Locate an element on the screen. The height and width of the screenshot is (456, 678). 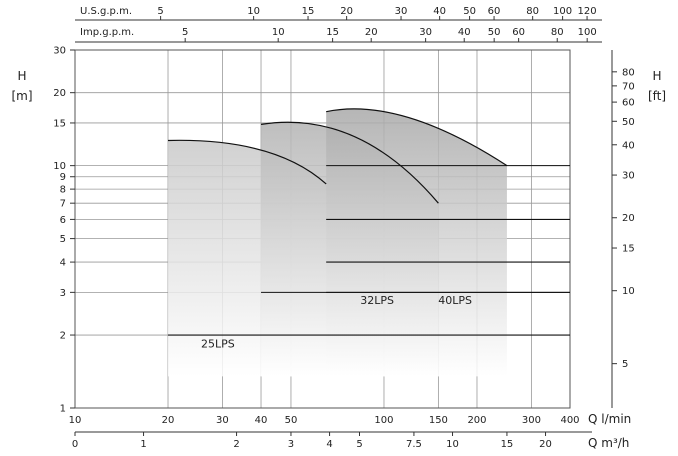
bottom-1-tick-label: 30 is located at coordinates (222, 420).